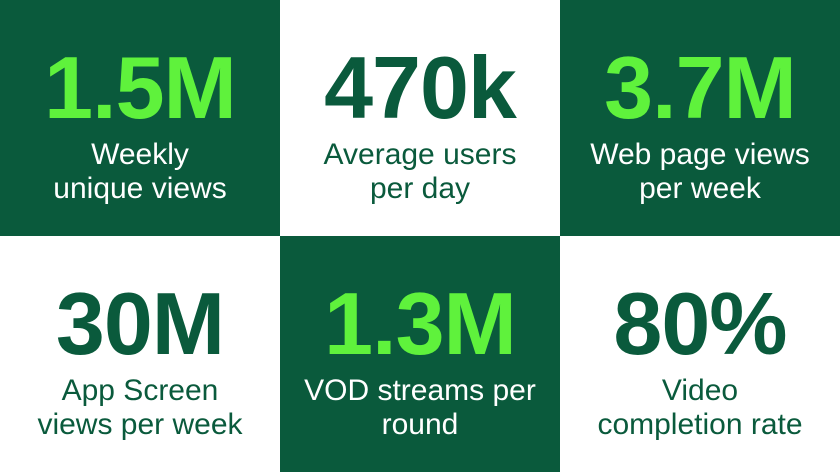 The width and height of the screenshot is (840, 472). I want to click on stat-value: 30M, so click(140, 323).